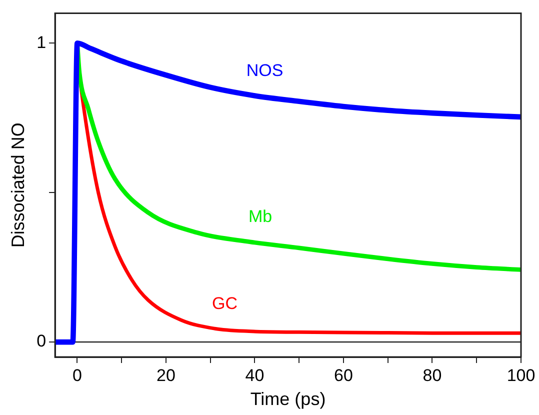 The width and height of the screenshot is (539, 415). Describe the element at coordinates (18, 185) in the screenshot. I see `y-axis-title: Dissociated NO` at that location.